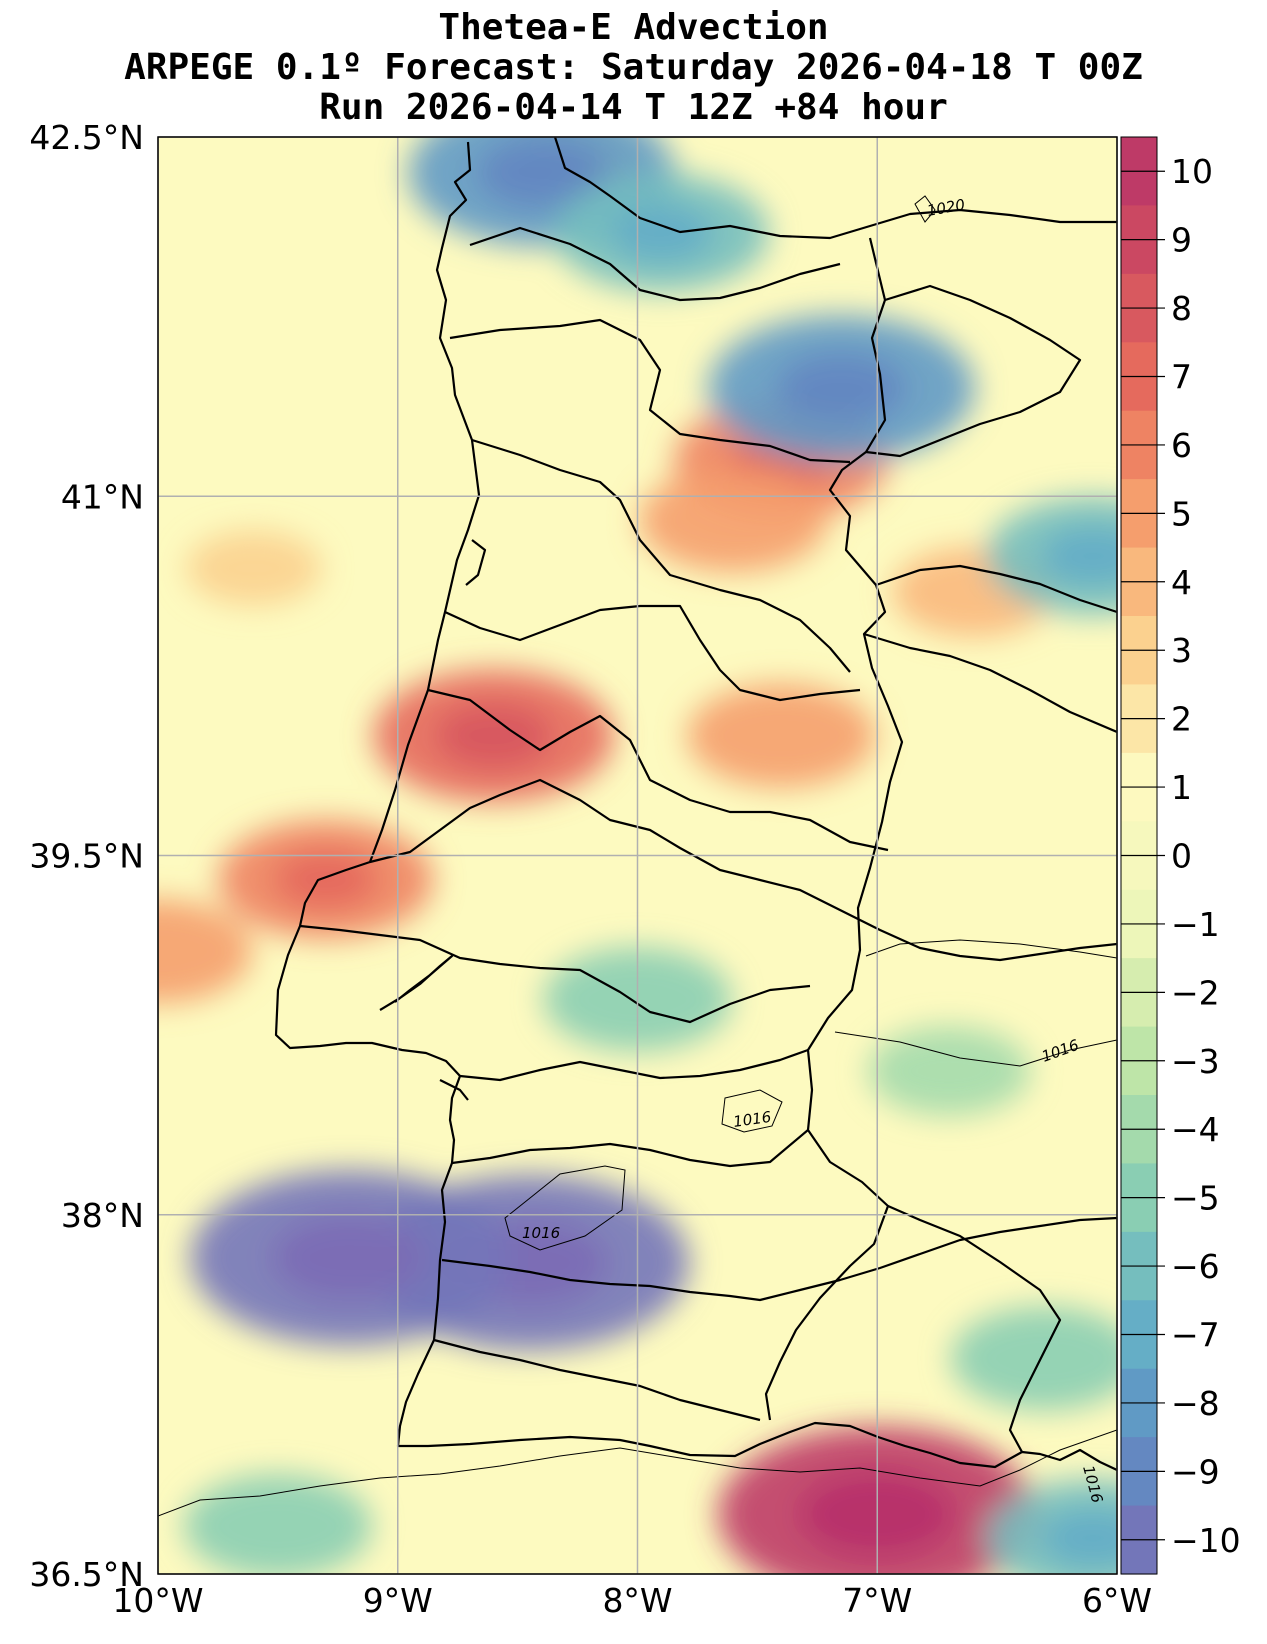  Describe the element at coordinates (1195, 1403) in the screenshot. I see `colorbar-tick-label: −8` at that location.